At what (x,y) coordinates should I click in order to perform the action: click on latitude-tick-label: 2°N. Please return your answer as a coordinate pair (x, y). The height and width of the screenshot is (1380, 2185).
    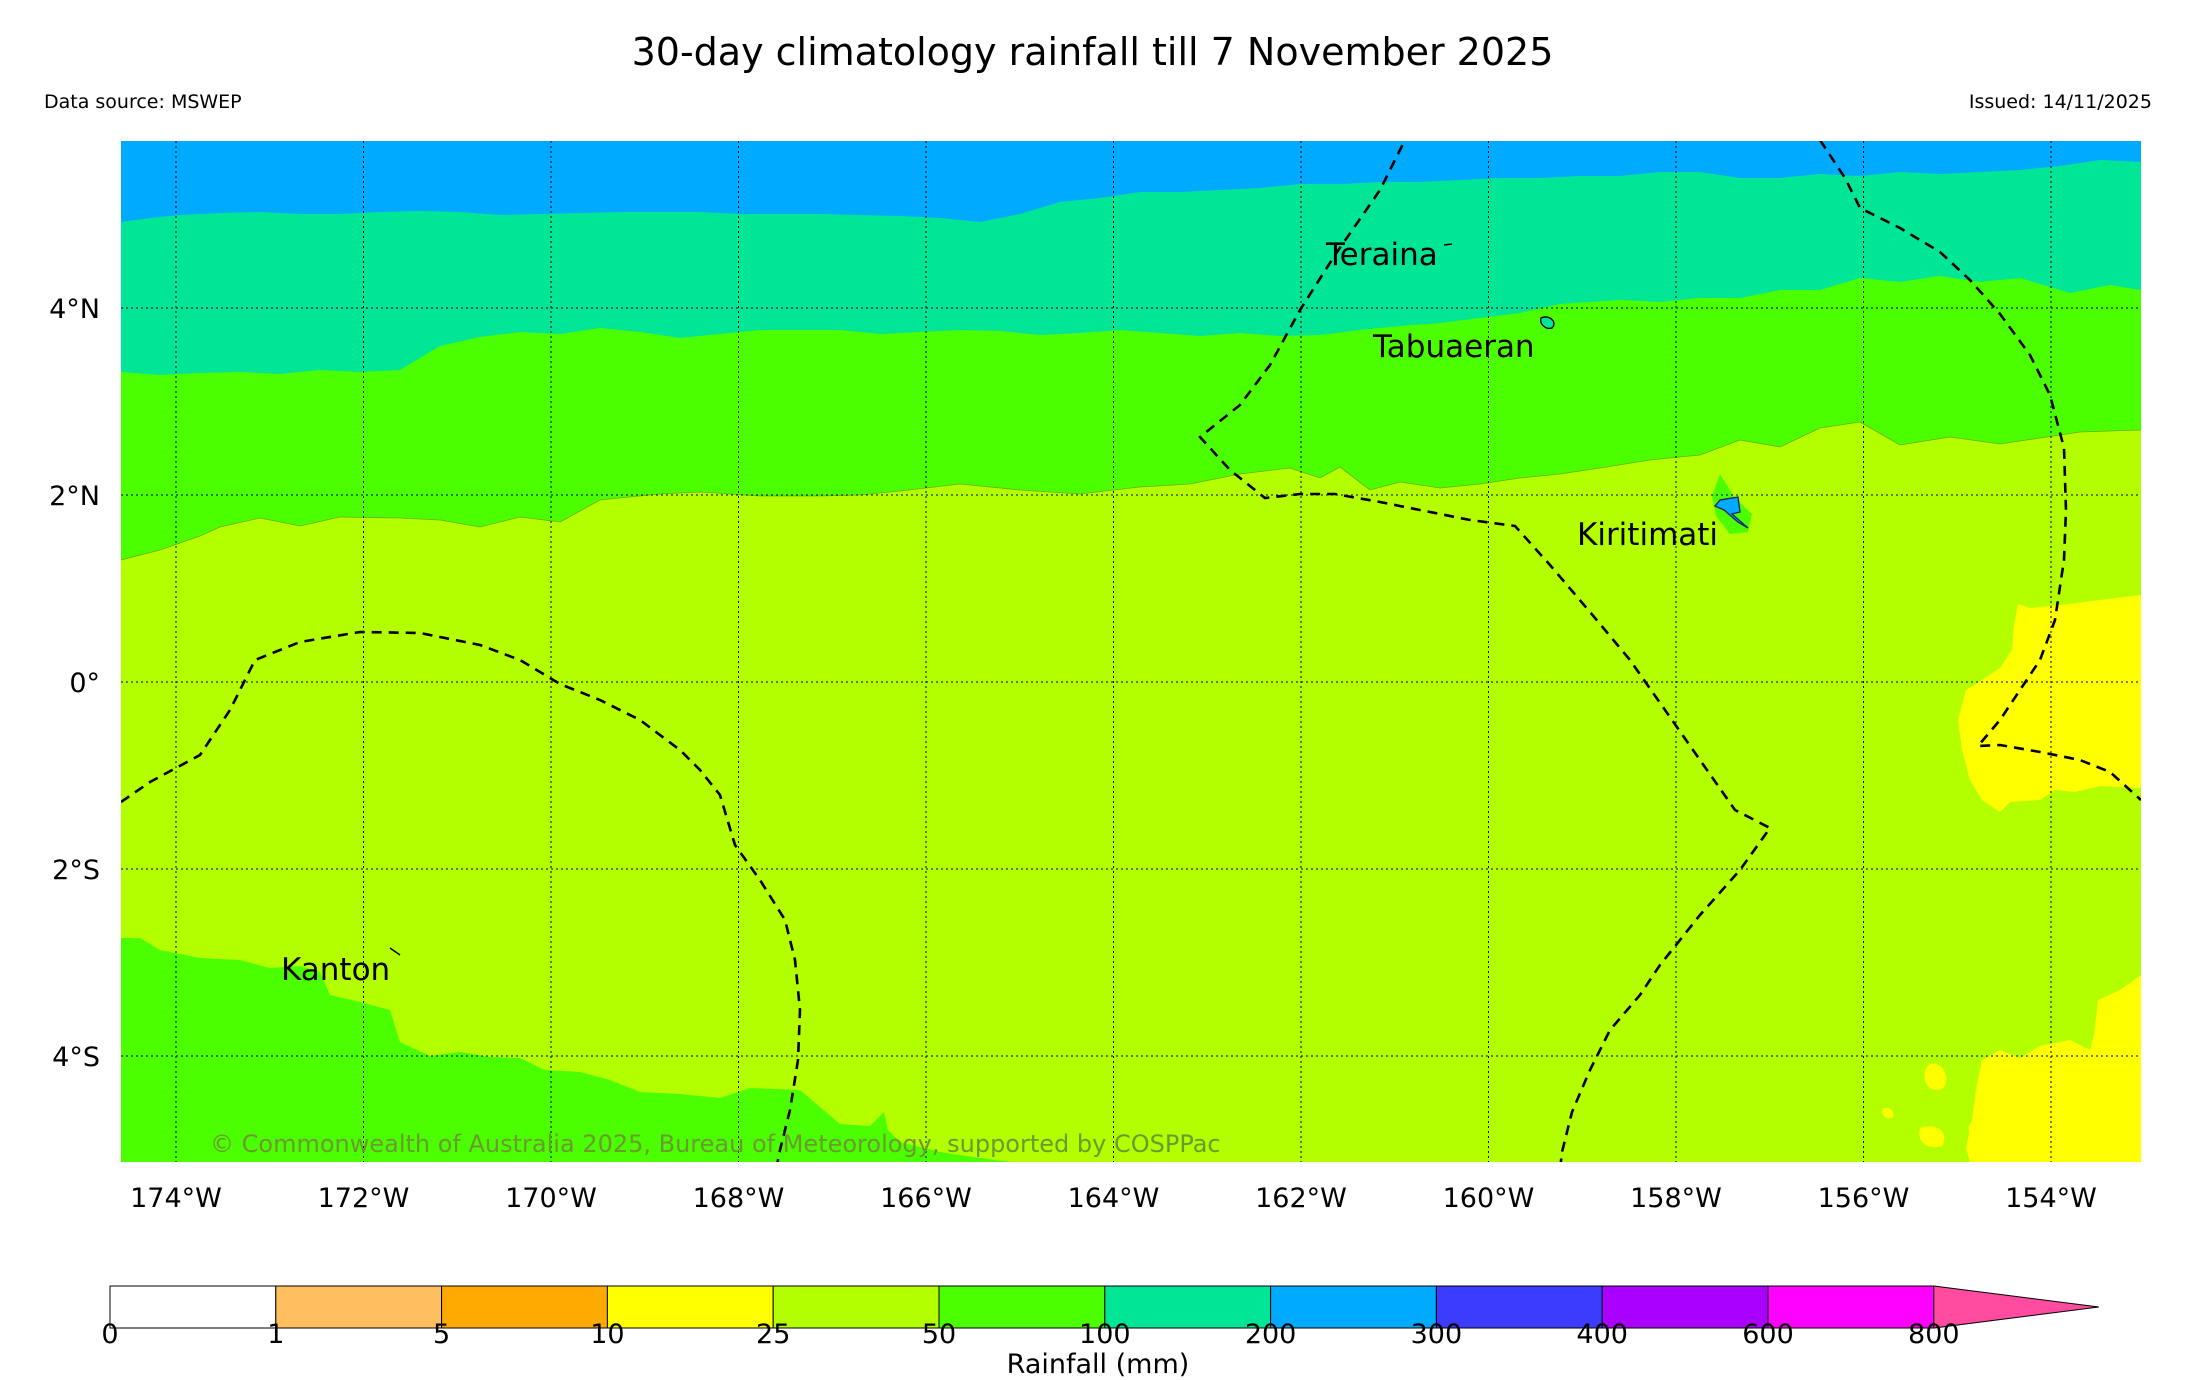
    Looking at the image, I should click on (74, 496).